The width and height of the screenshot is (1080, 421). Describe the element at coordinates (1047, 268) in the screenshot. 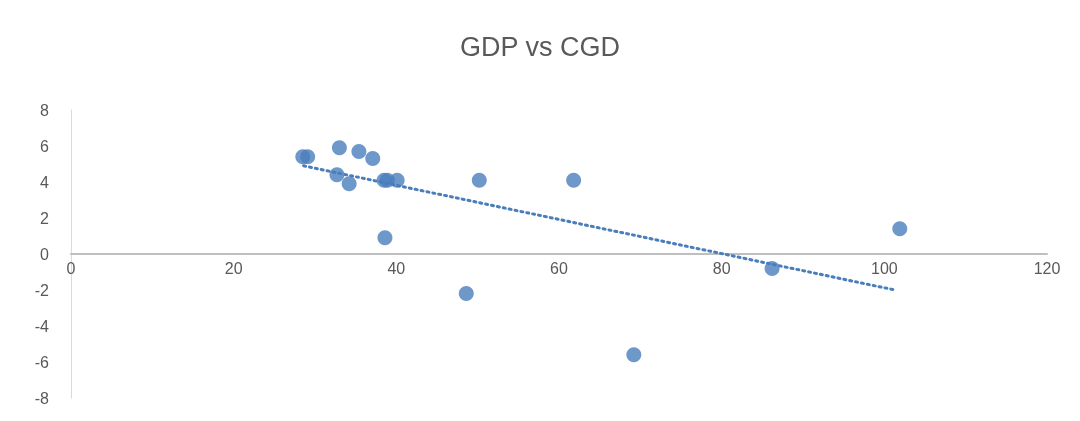

I see `x-tick-label: 120` at that location.